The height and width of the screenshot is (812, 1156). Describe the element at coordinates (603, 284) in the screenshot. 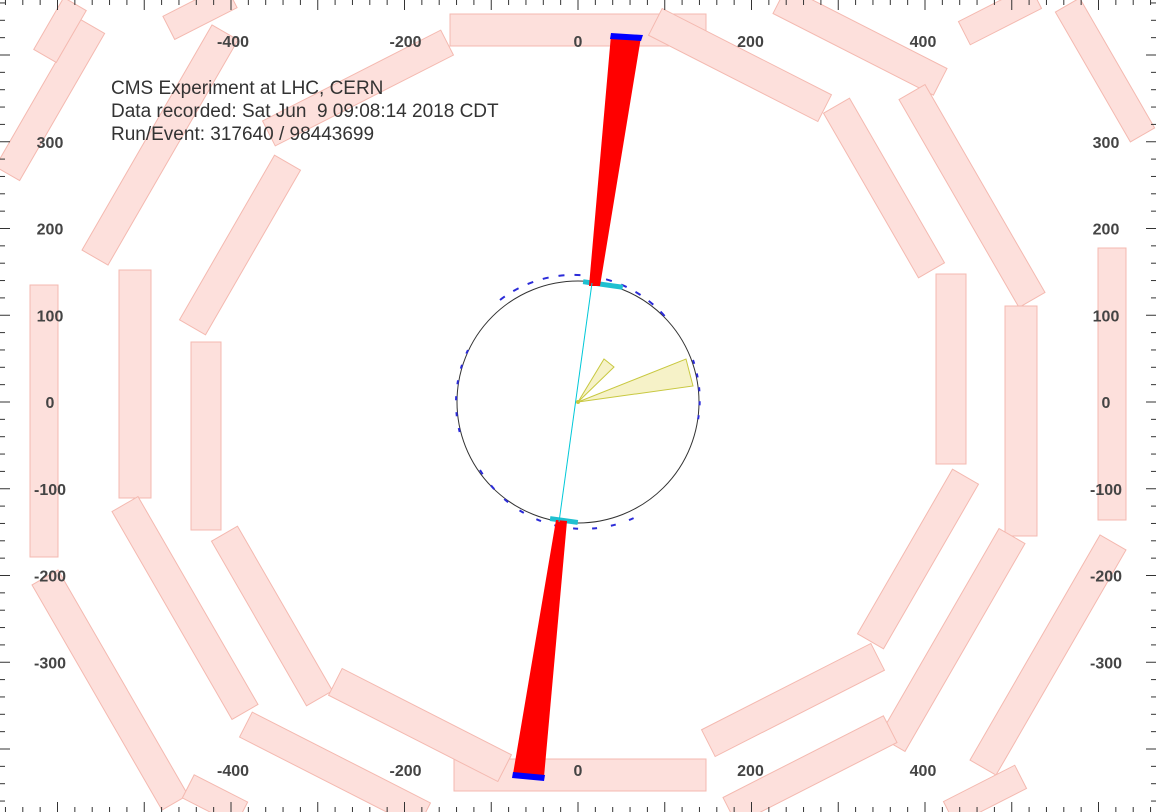

I see `ecal-cluster-top` at that location.